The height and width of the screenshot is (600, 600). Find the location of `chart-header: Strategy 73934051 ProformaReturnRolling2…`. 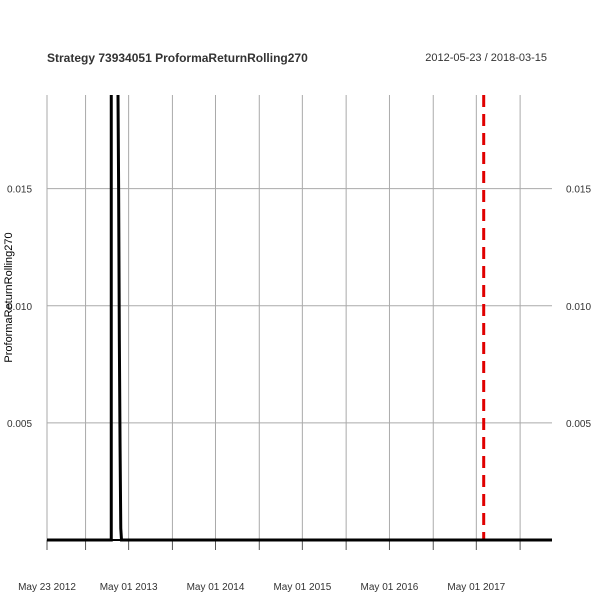

chart-header: Strategy 73934051 ProformaReturnRolling2… is located at coordinates (300, 40).